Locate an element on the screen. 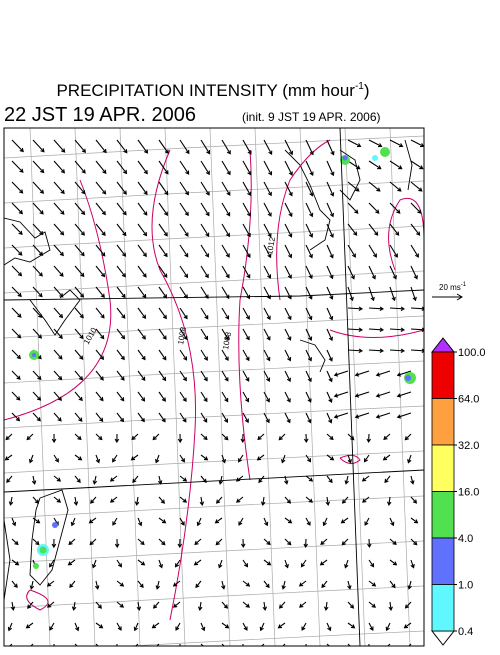 The height and width of the screenshot is (655, 500). valid-time: 22 JST 19 APR. 2006 is located at coordinates (100, 115).